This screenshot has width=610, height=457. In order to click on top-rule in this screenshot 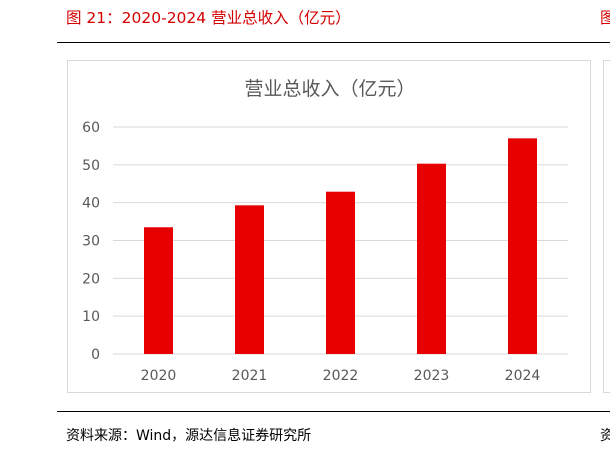, I will do `click(333, 42)`.